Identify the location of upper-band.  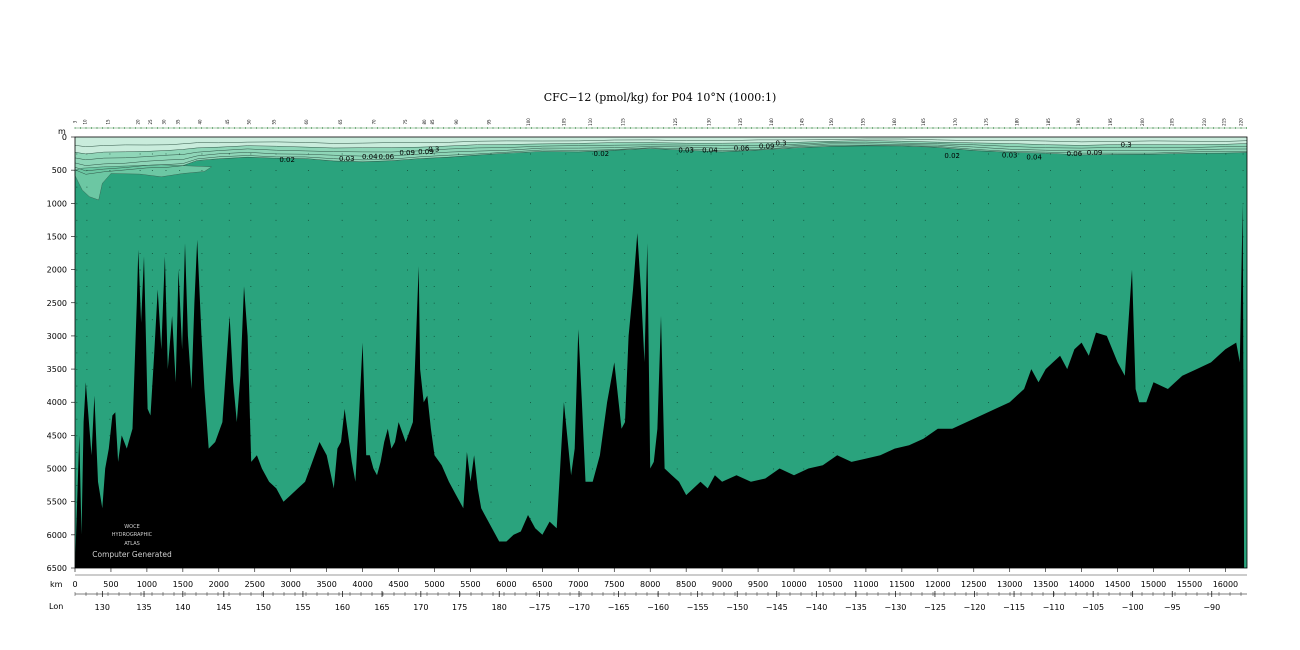
(661, 145).